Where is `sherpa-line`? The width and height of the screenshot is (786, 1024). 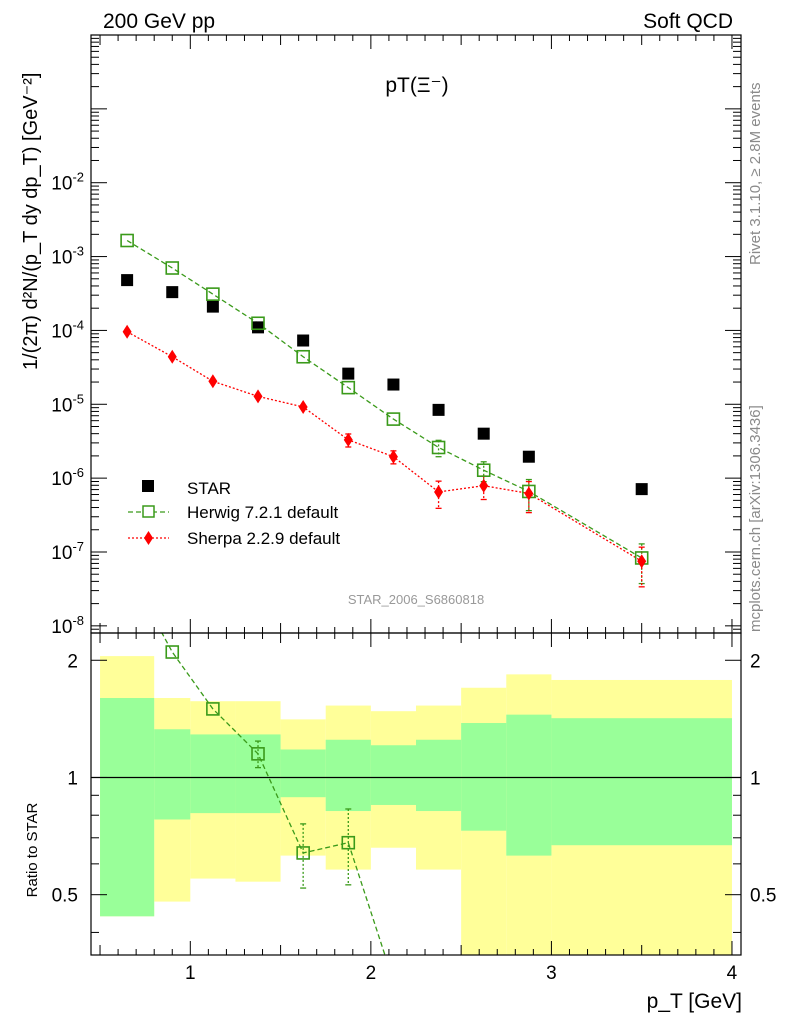 sherpa-line is located at coordinates (384, 446).